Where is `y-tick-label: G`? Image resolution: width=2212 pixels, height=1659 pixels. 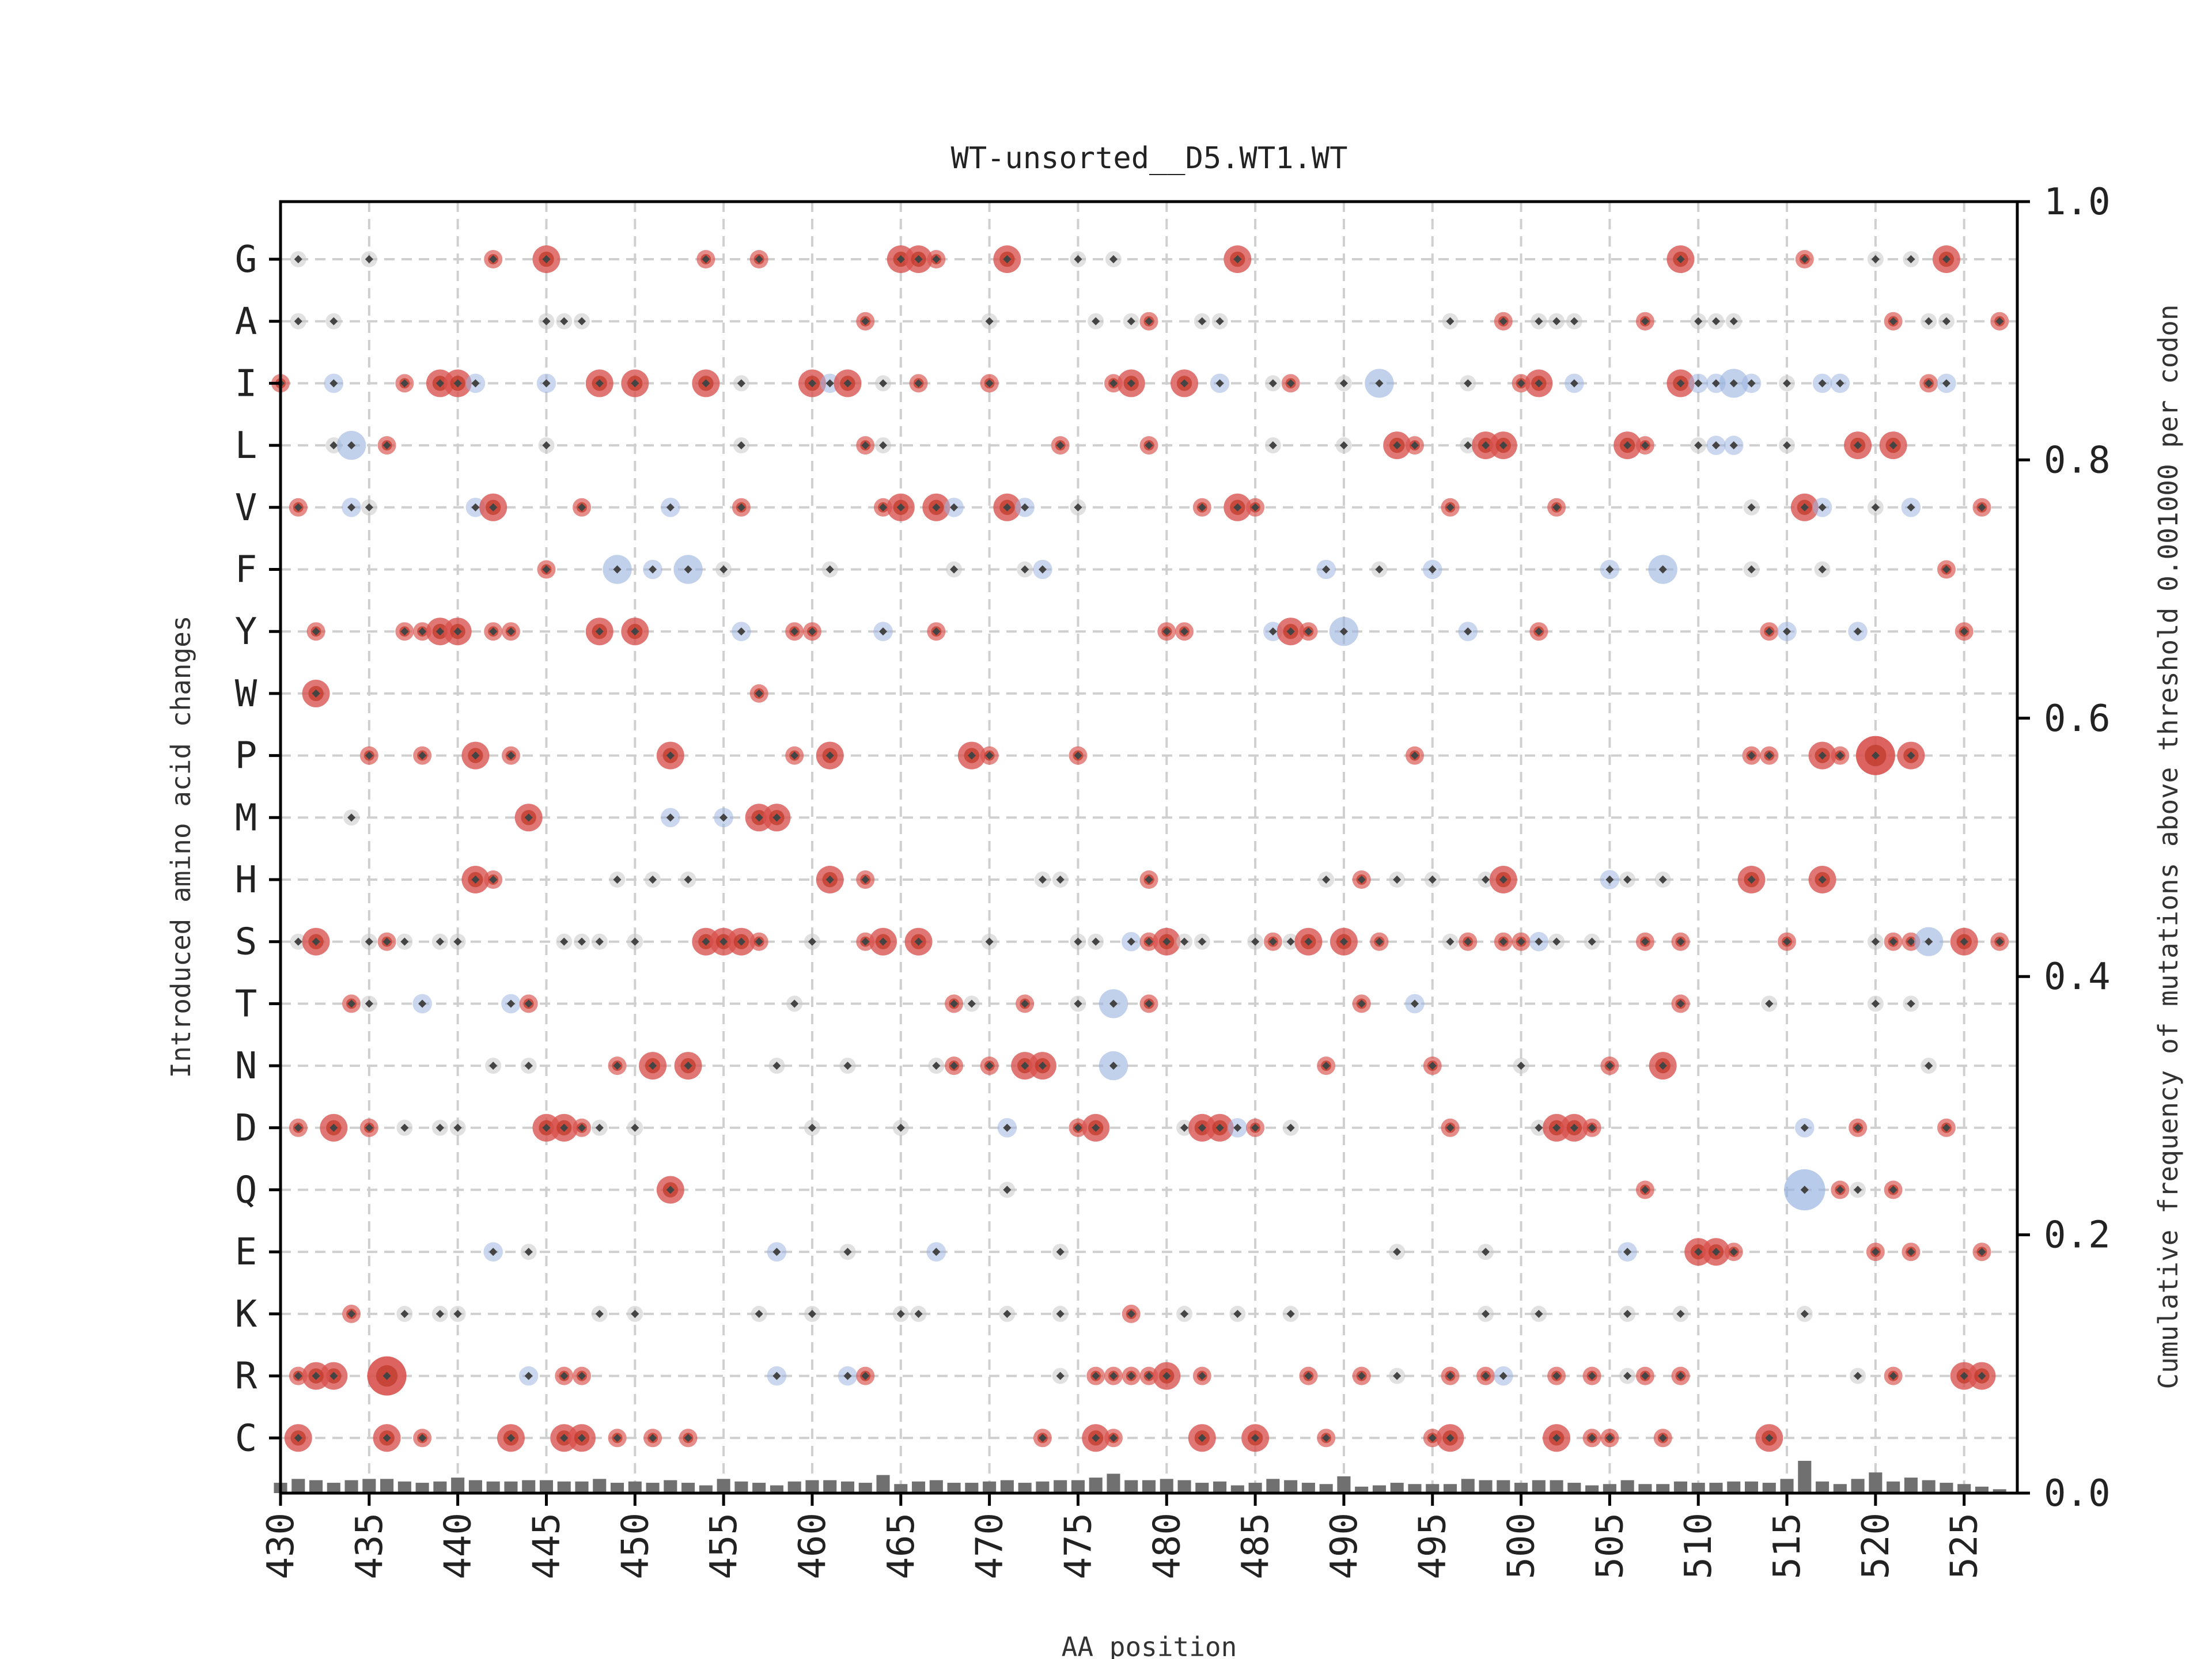
y-tick-label: G is located at coordinates (246, 259).